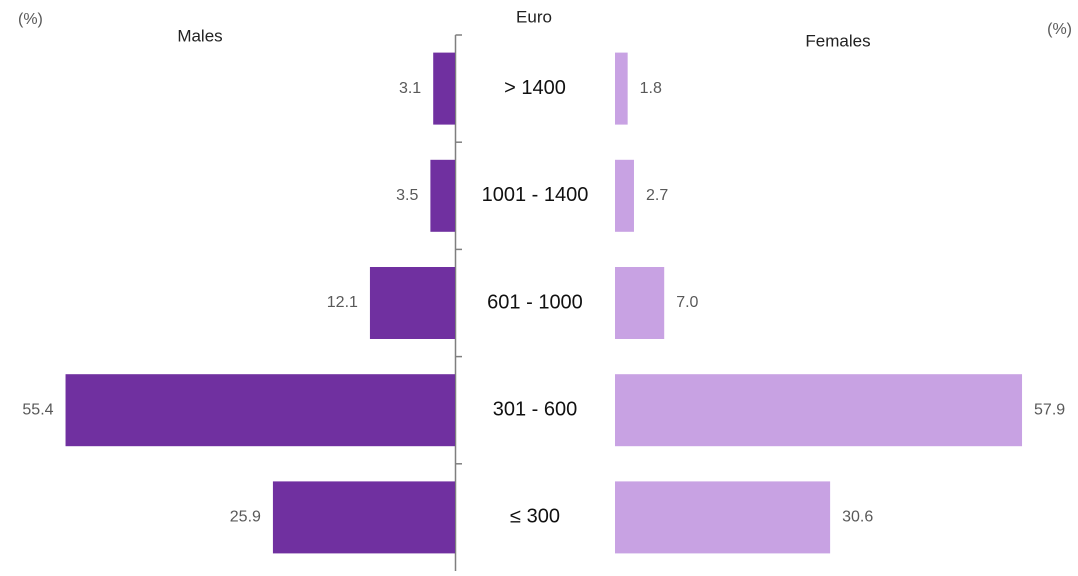  Describe the element at coordinates (342, 302) in the screenshot. I see `value-label: 12.1` at that location.